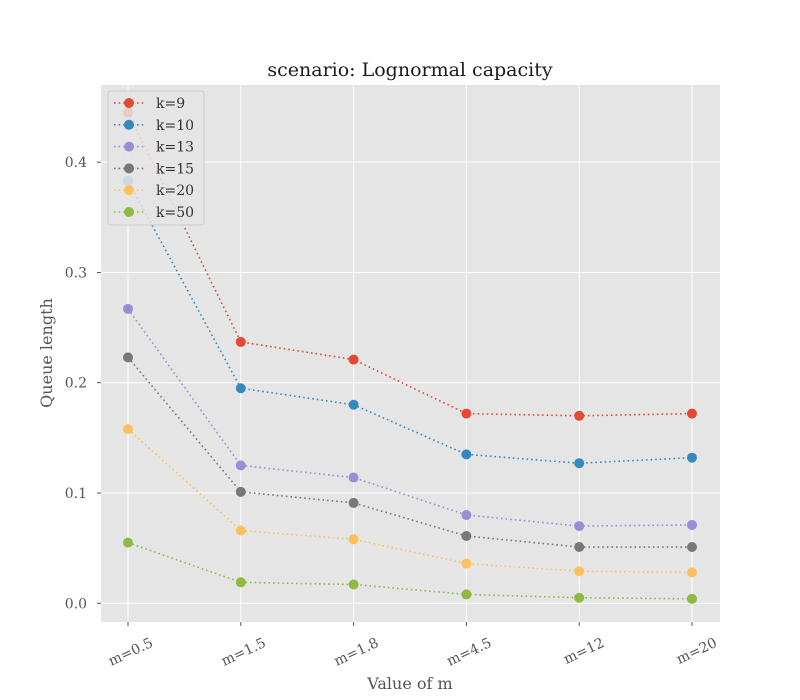 This screenshot has width=800, height=700. I want to click on y-tick-label: 0.4, so click(76, 163).